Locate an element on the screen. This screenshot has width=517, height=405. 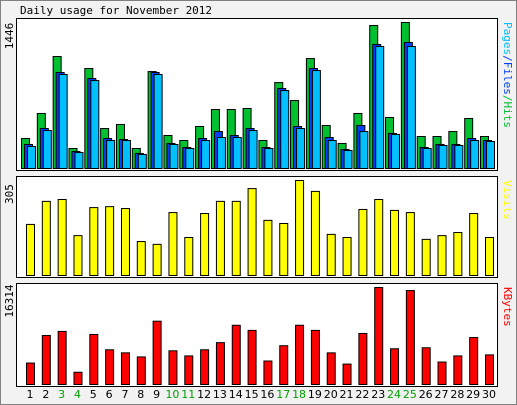
y-tick-label: 1446 is located at coordinates (9, 36).